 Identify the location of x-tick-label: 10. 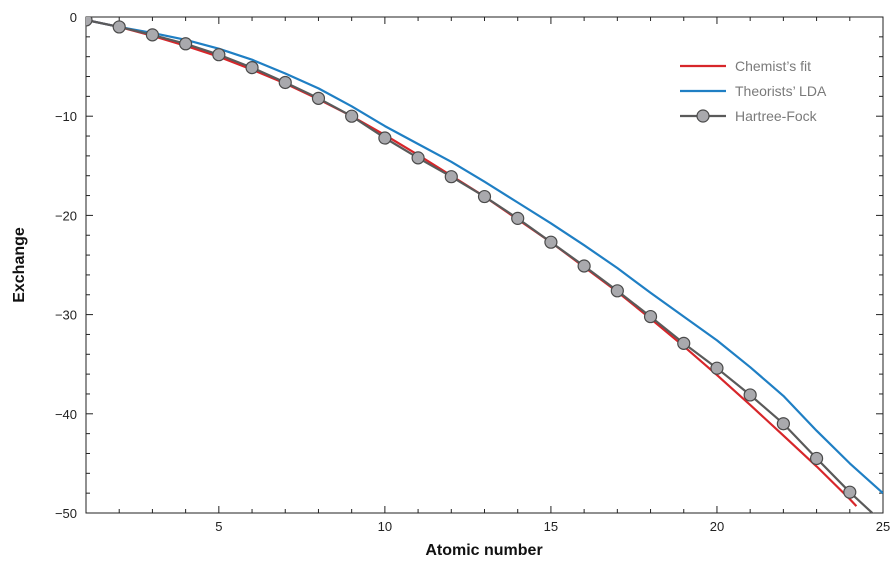
(385, 526).